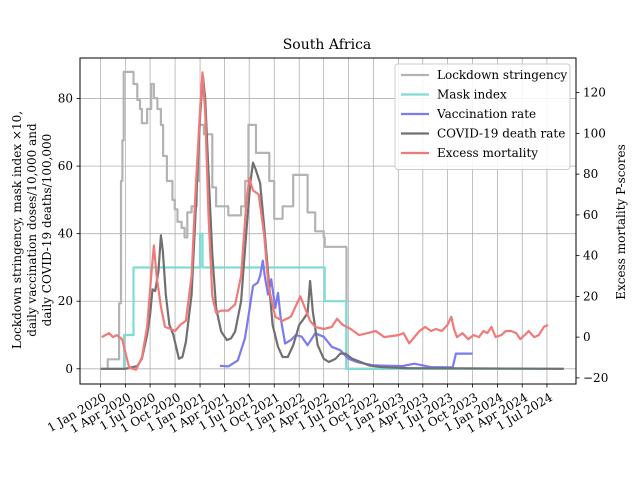  Describe the element at coordinates (69, 369) in the screenshot. I see `y-tick-label-left: 0` at that location.